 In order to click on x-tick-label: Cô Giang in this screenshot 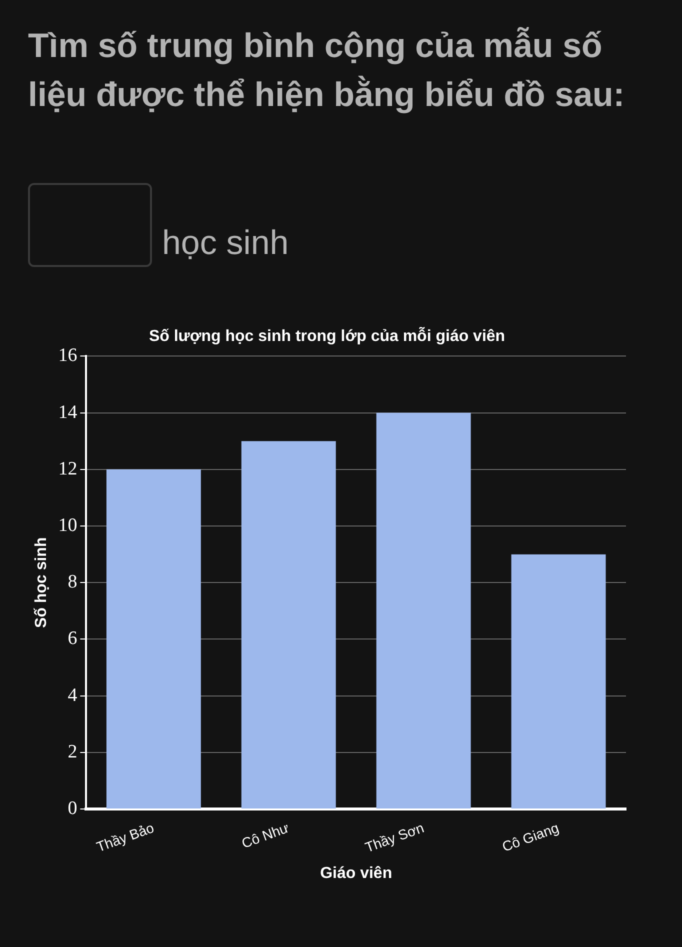, I will do `click(530, 836)`.